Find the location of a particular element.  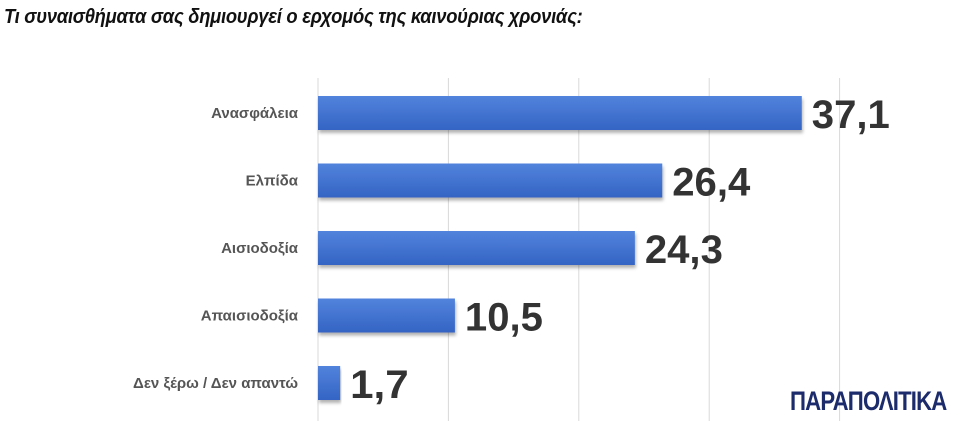

value-label: 26,4 is located at coordinates (711, 183).